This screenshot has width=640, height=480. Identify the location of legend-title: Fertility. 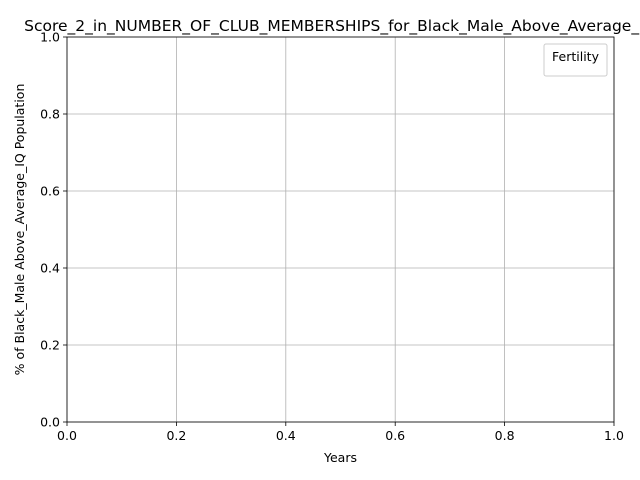
(576, 56).